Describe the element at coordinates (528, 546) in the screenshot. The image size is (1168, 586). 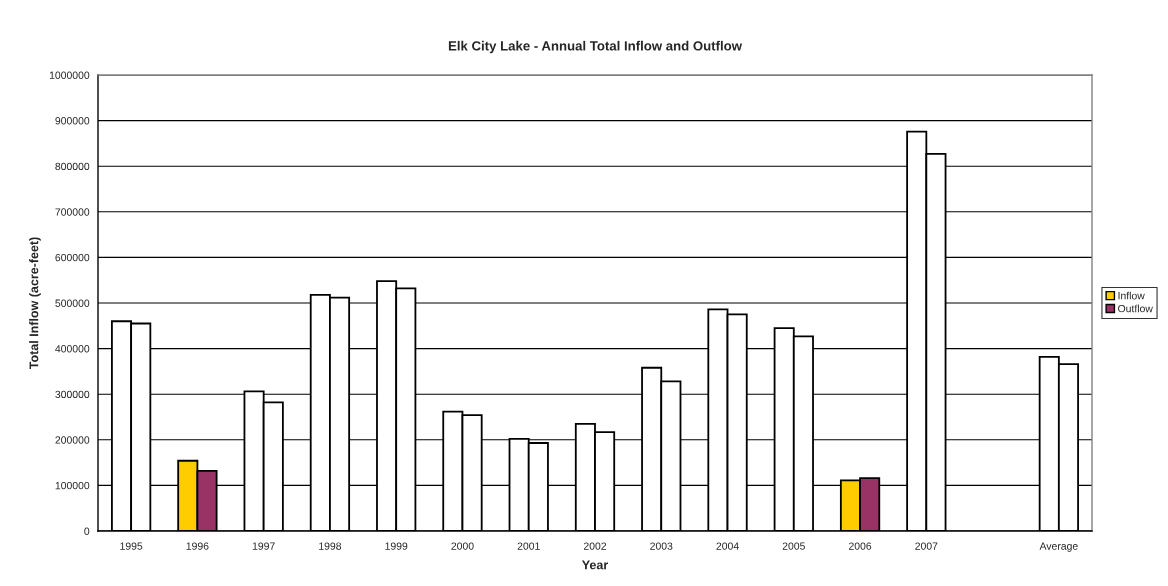
I see `x-tick-label: 2001` at that location.